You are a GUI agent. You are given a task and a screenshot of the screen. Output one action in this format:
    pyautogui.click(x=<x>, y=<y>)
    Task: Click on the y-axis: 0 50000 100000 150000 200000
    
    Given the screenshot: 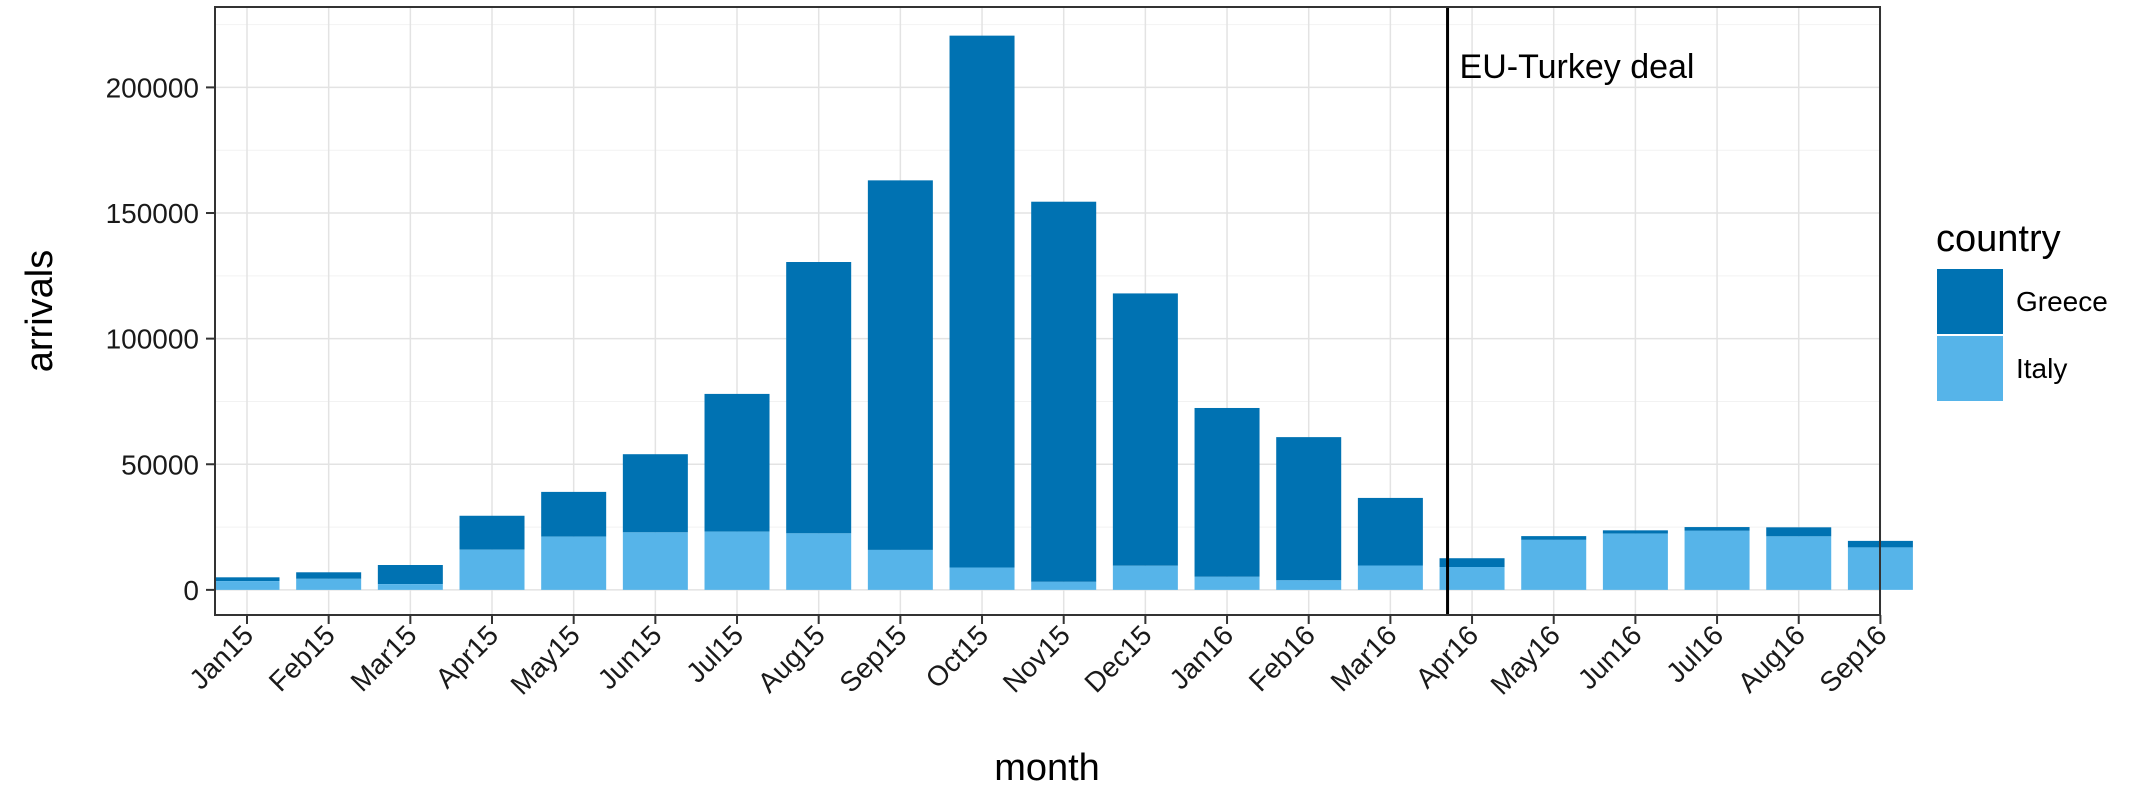 What is the action you would take?
    pyautogui.click(x=160, y=339)
    